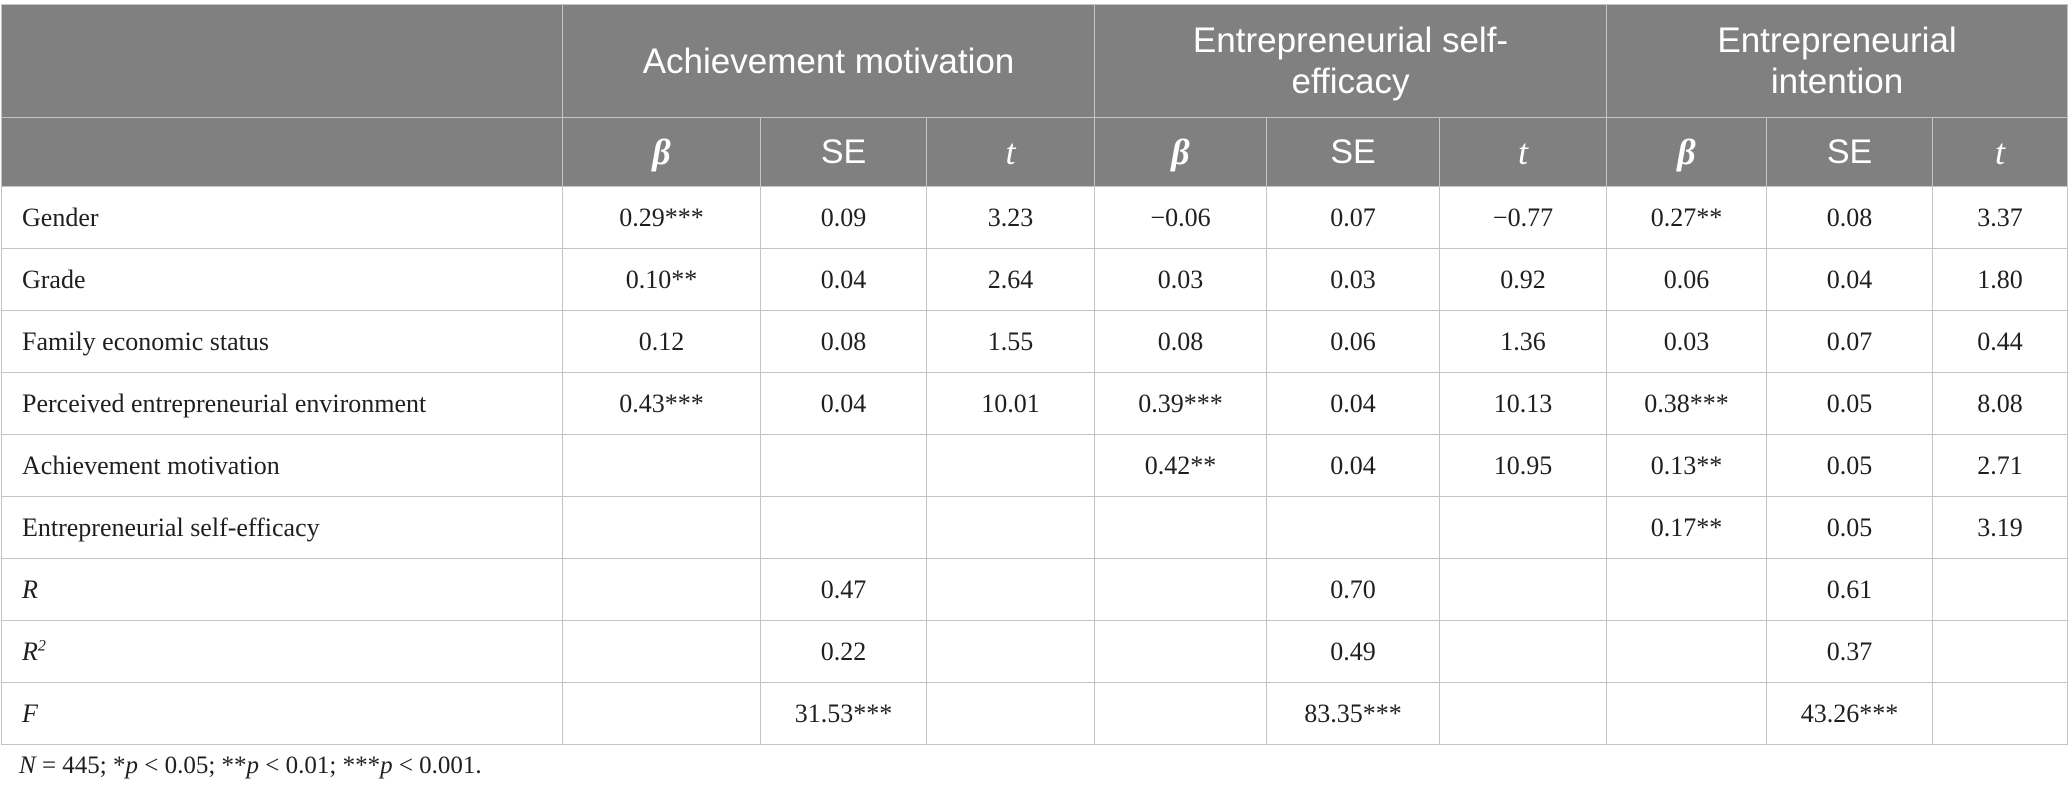 Image resolution: width=2068 pixels, height=794 pixels. What do you see at coordinates (1010, 341) in the screenshot?
I see `table-cell: 1.55` at bounding box center [1010, 341].